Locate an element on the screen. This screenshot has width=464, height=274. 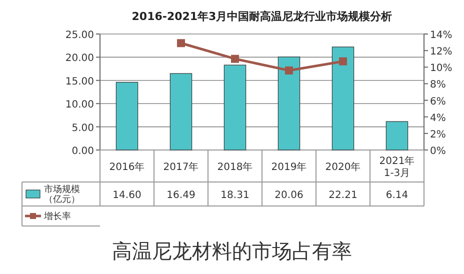
y-tick-label: 25.00 is located at coordinates (79, 35).